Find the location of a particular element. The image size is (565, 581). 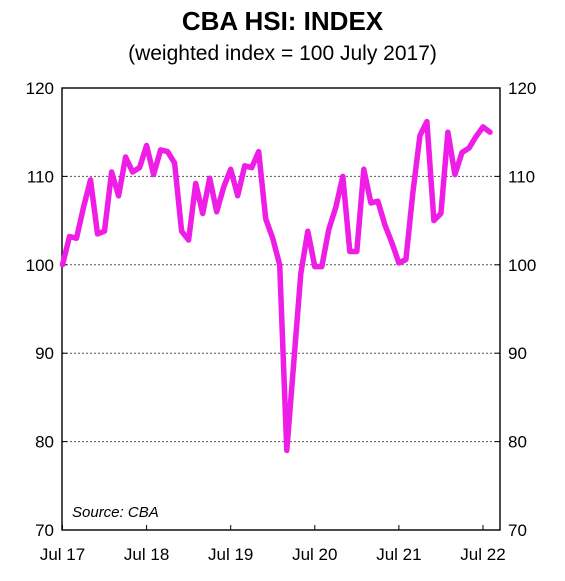

y-axis-left: 70 80 90 100 110 120 is located at coordinates (46, 309).